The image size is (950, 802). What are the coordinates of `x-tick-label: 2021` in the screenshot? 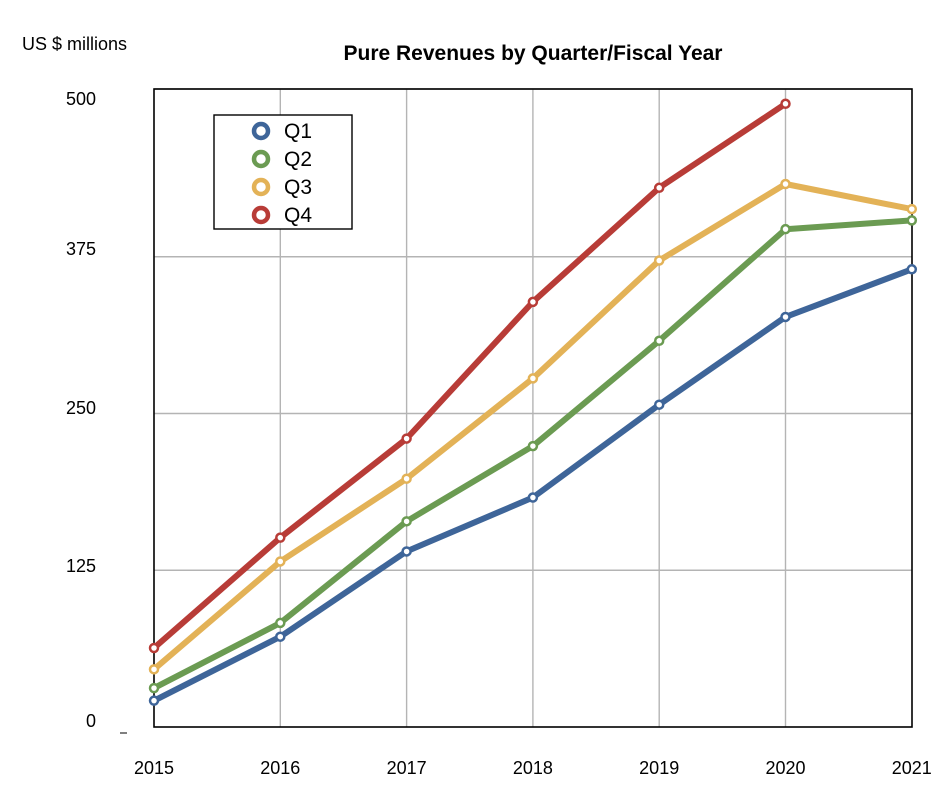 It's located at (912, 768).